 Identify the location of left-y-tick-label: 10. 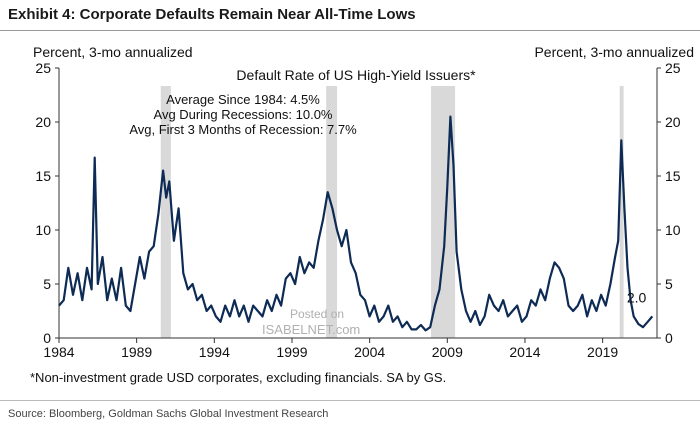
(43, 230).